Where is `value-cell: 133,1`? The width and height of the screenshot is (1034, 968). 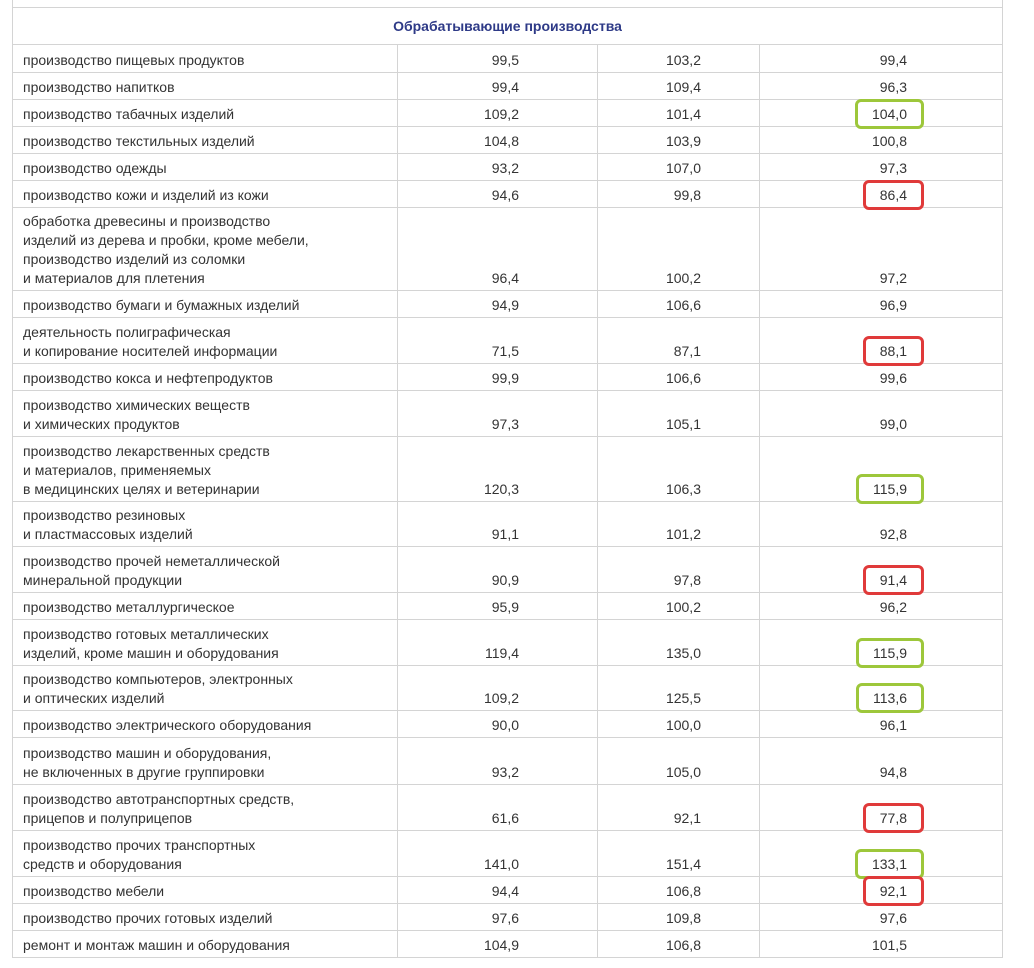 value-cell: 133,1 is located at coordinates (881, 855).